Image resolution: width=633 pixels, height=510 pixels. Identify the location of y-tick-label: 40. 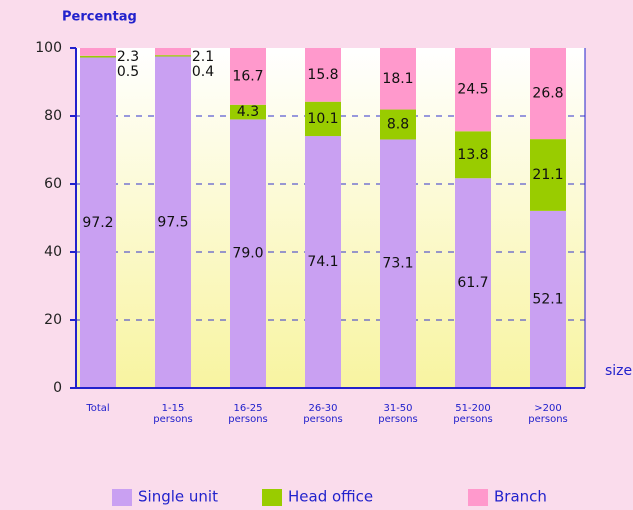
(53, 252).